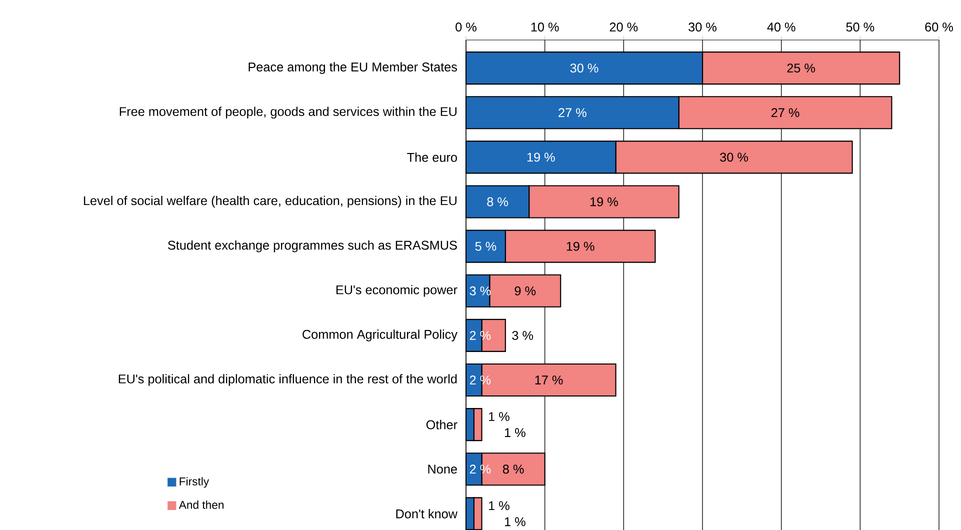  I want to click on y-tick-label: Common Agricultural Policy, so click(380, 336).